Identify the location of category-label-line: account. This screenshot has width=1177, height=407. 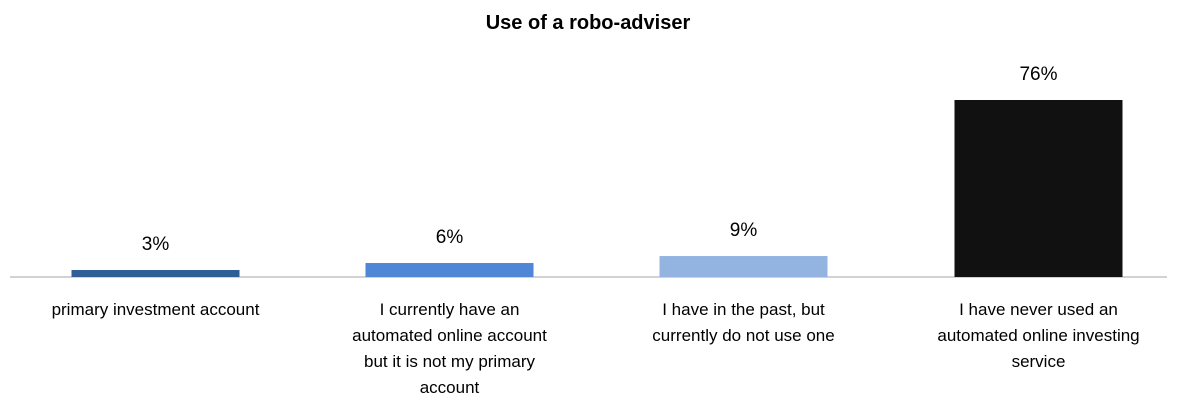
(450, 387).